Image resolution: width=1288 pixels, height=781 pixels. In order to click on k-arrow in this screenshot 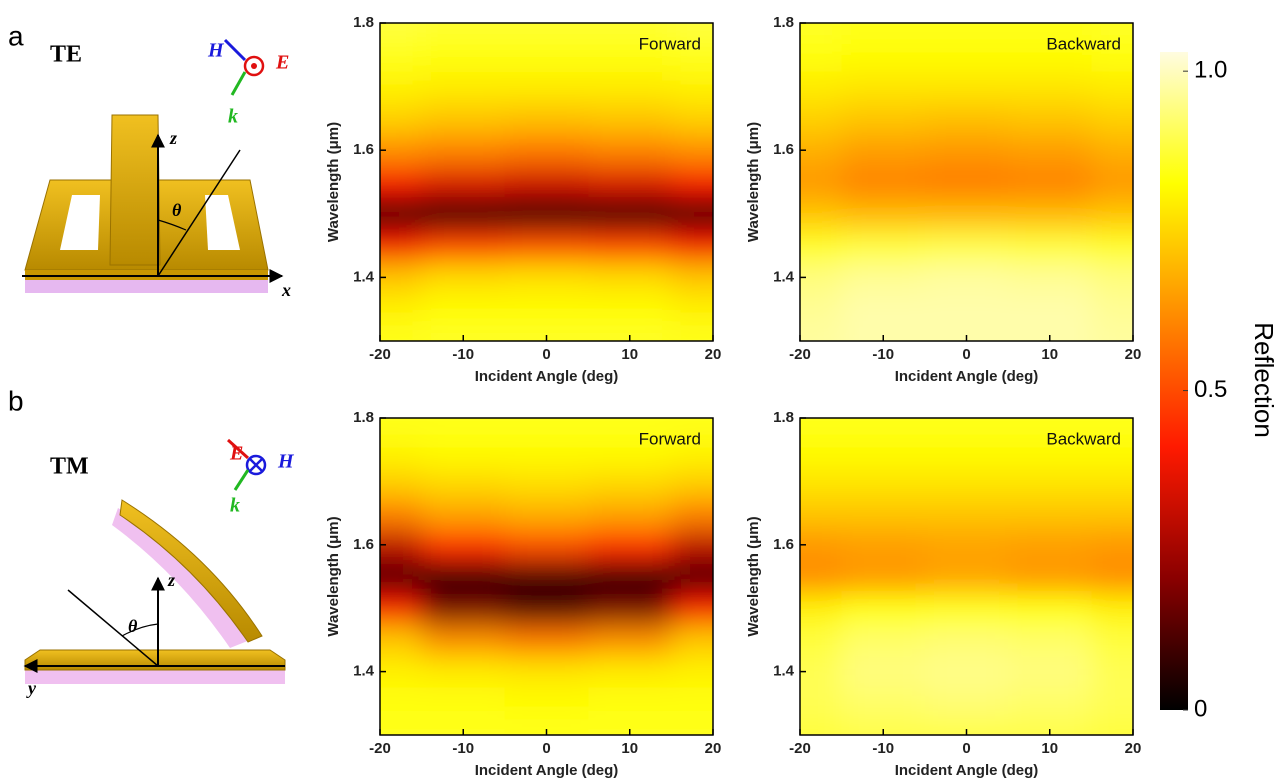, I will do `click(238, 83)`.